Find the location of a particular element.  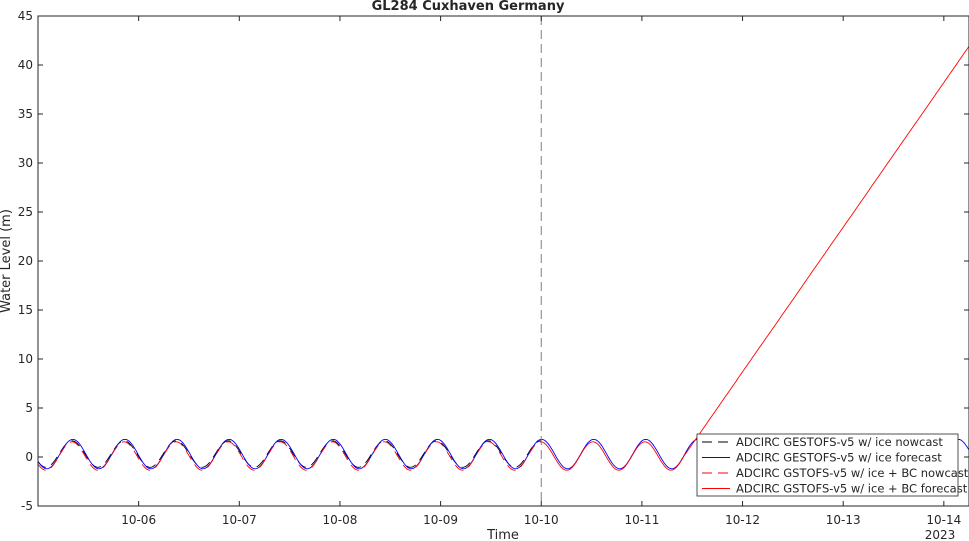

legend-box is located at coordinates (827, 465).